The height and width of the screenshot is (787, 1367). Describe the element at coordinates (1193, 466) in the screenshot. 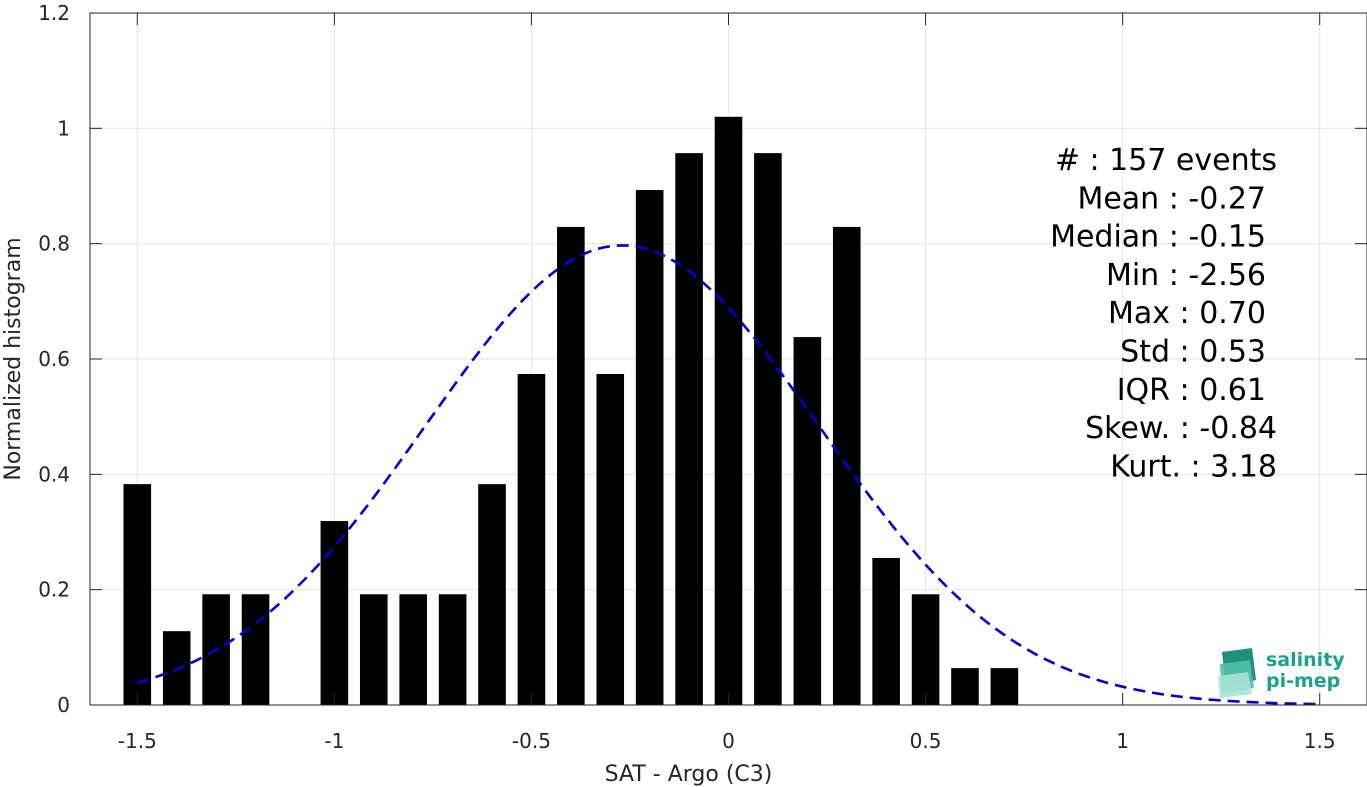

I see `stat-line: Kurt. : 3.18` at that location.